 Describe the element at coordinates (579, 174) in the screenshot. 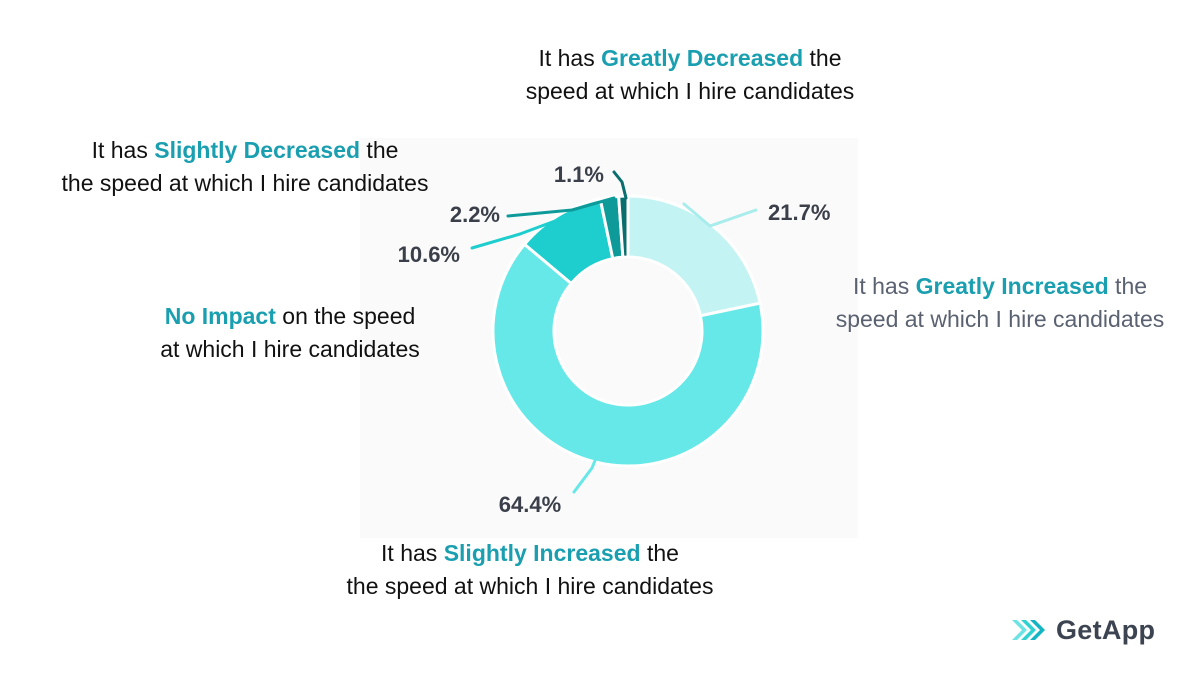

I see `data-label: 1.1%` at that location.